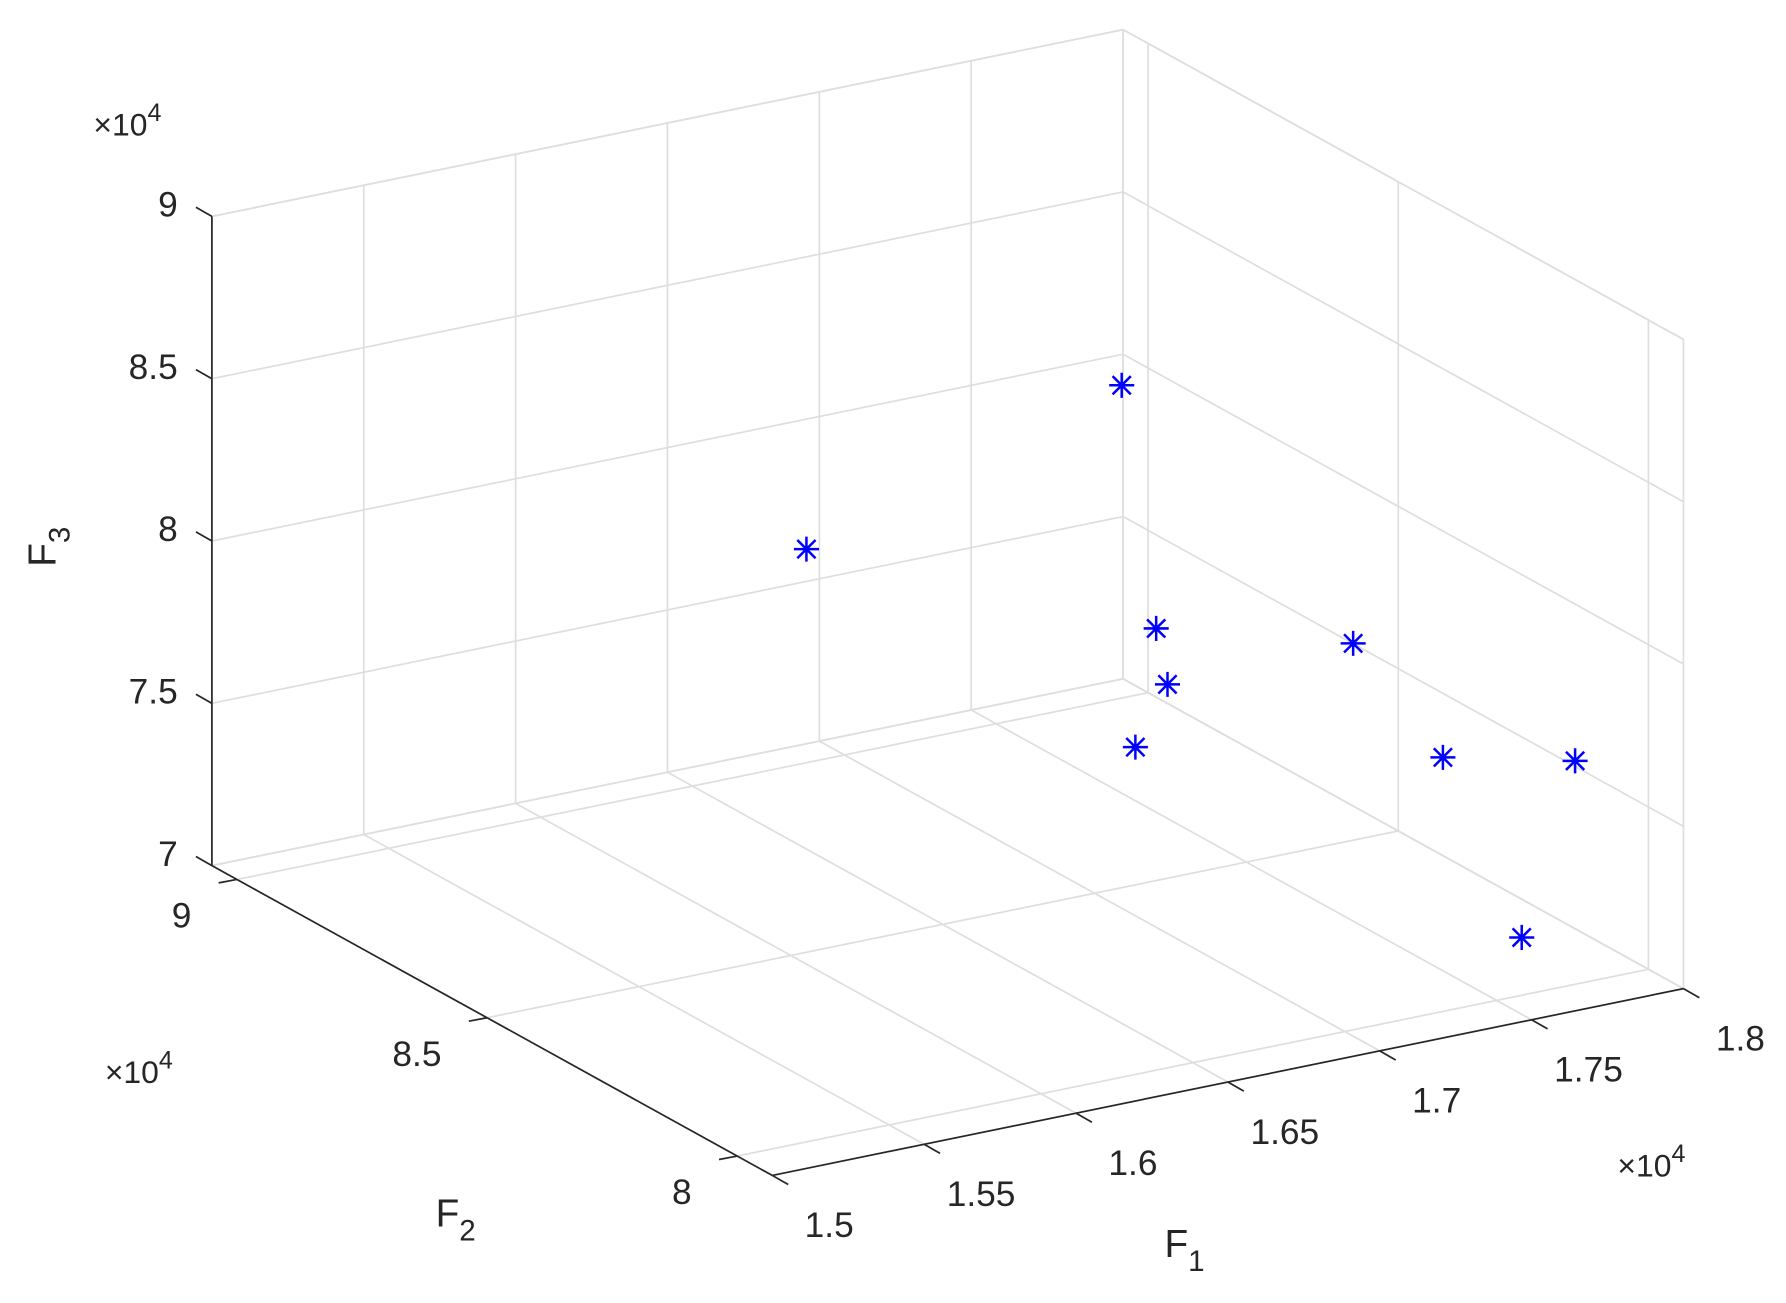 Image resolution: width=1786 pixels, height=1303 pixels. Describe the element at coordinates (168, 205) in the screenshot. I see `z-tick-label: 9` at that location.